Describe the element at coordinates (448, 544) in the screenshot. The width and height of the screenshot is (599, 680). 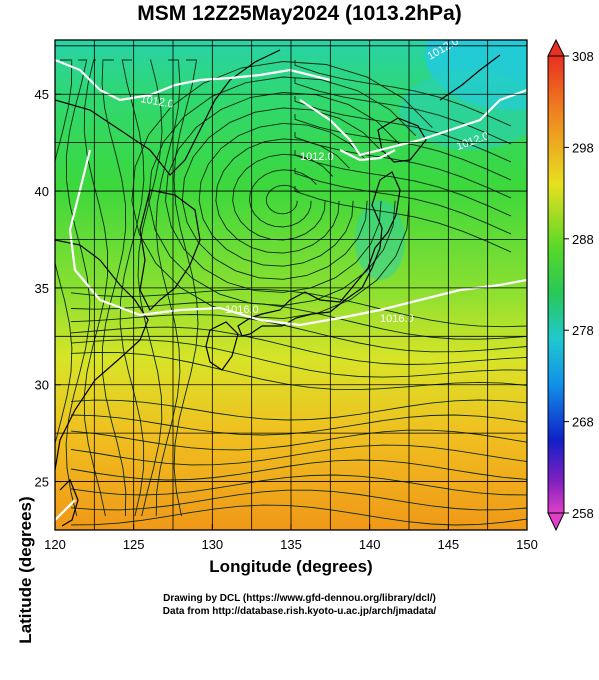
I see `x-tick-label: 145` at that location.